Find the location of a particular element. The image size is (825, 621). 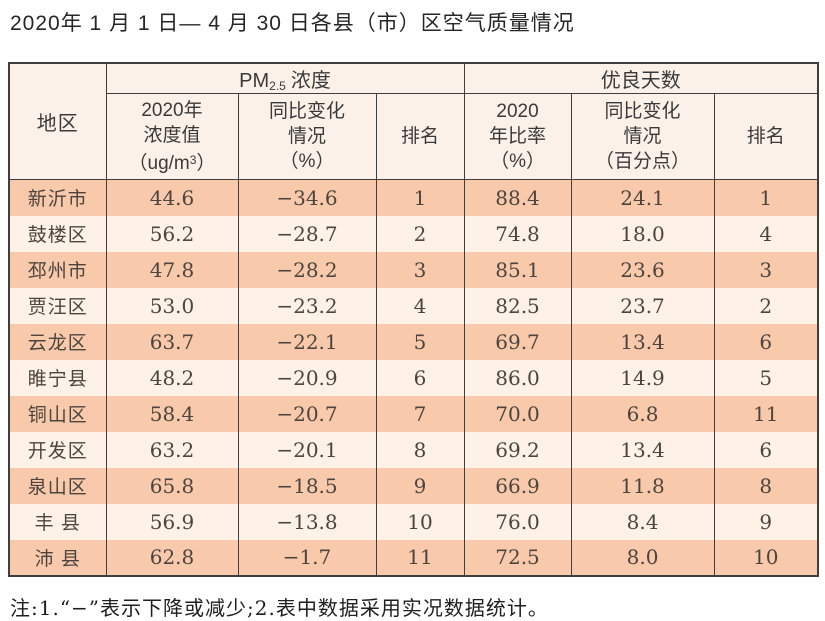

good-days-change-cell: 24.1 is located at coordinates (642, 197).